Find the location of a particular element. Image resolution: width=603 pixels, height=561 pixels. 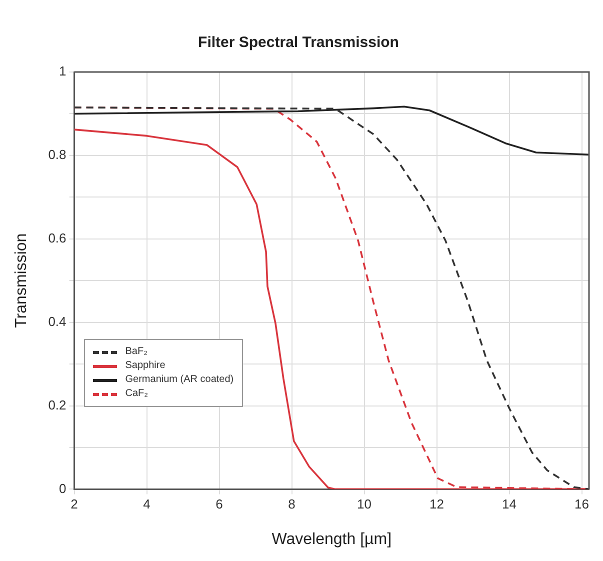

y-tick-label: 0 is located at coordinates (62, 488).